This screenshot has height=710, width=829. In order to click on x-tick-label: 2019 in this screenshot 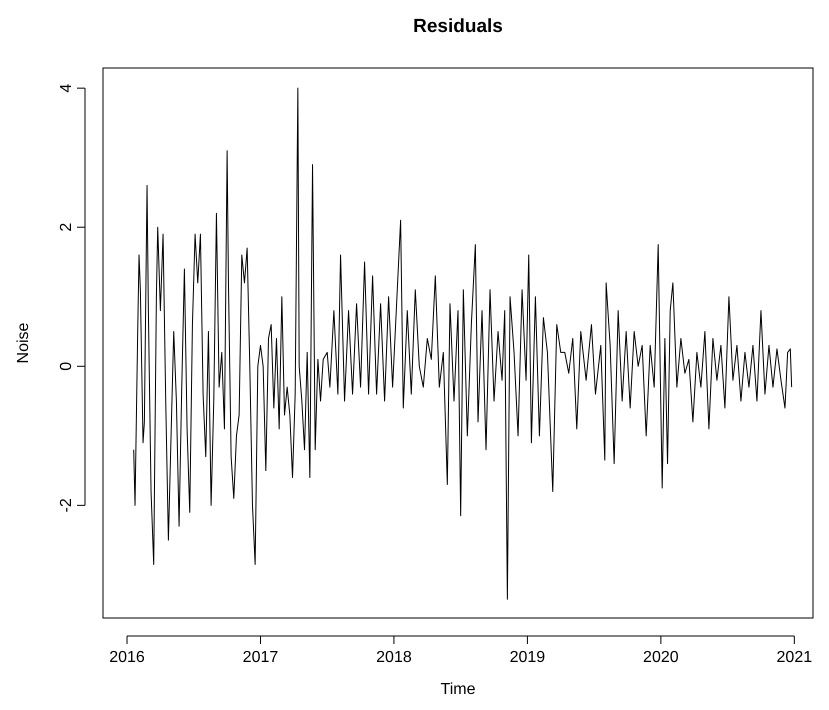, I will do `click(528, 657)`.